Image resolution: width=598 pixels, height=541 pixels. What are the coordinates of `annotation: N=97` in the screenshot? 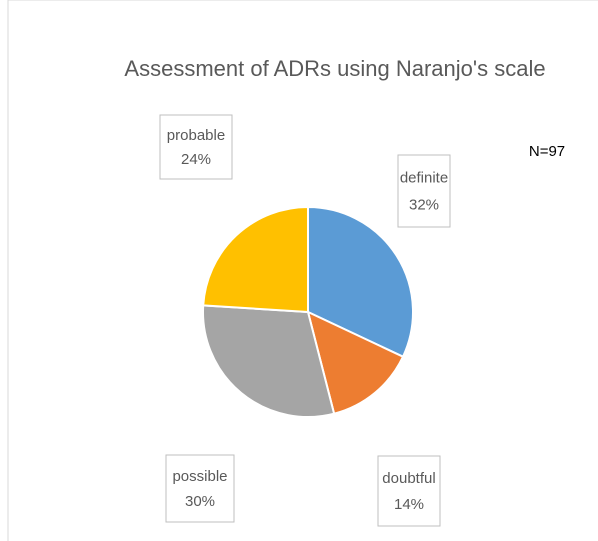 It's located at (547, 151).